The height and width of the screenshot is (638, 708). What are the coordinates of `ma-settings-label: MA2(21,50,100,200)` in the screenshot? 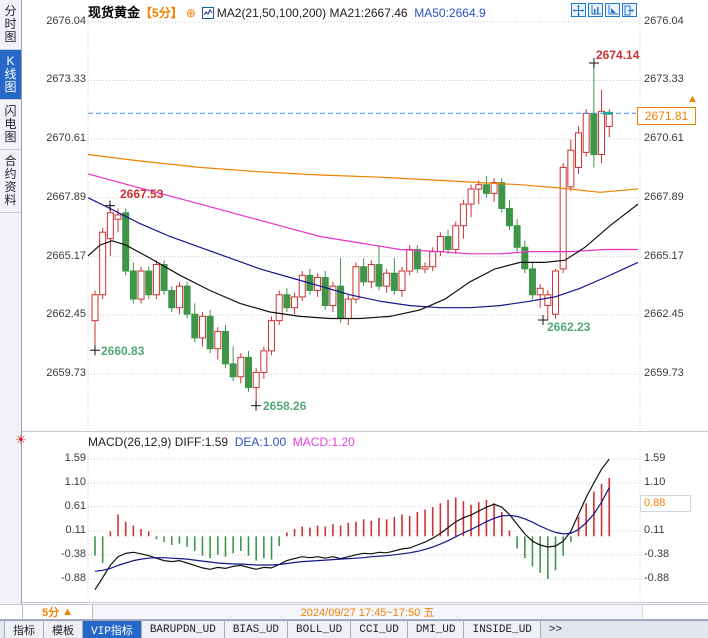 It's located at (271, 13).